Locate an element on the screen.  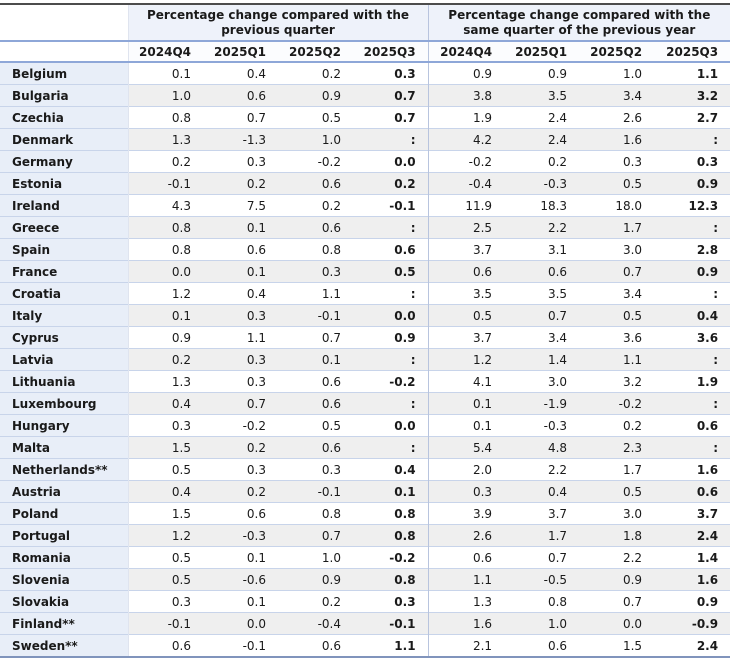
qoq-2025Q2-value: 0.2 is located at coordinates (315, 205).